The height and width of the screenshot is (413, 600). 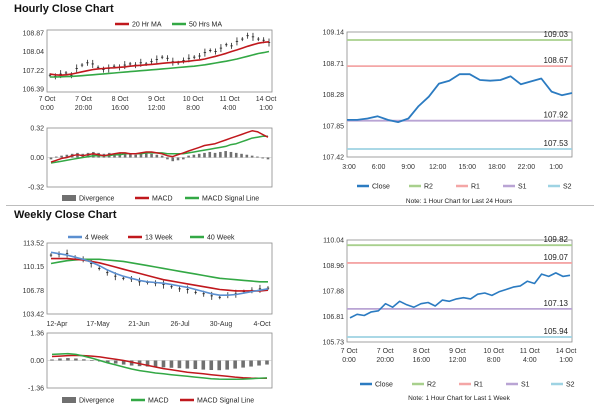 I want to click on weekly-pivot-x-tick: 0:00, so click(x=349, y=360).